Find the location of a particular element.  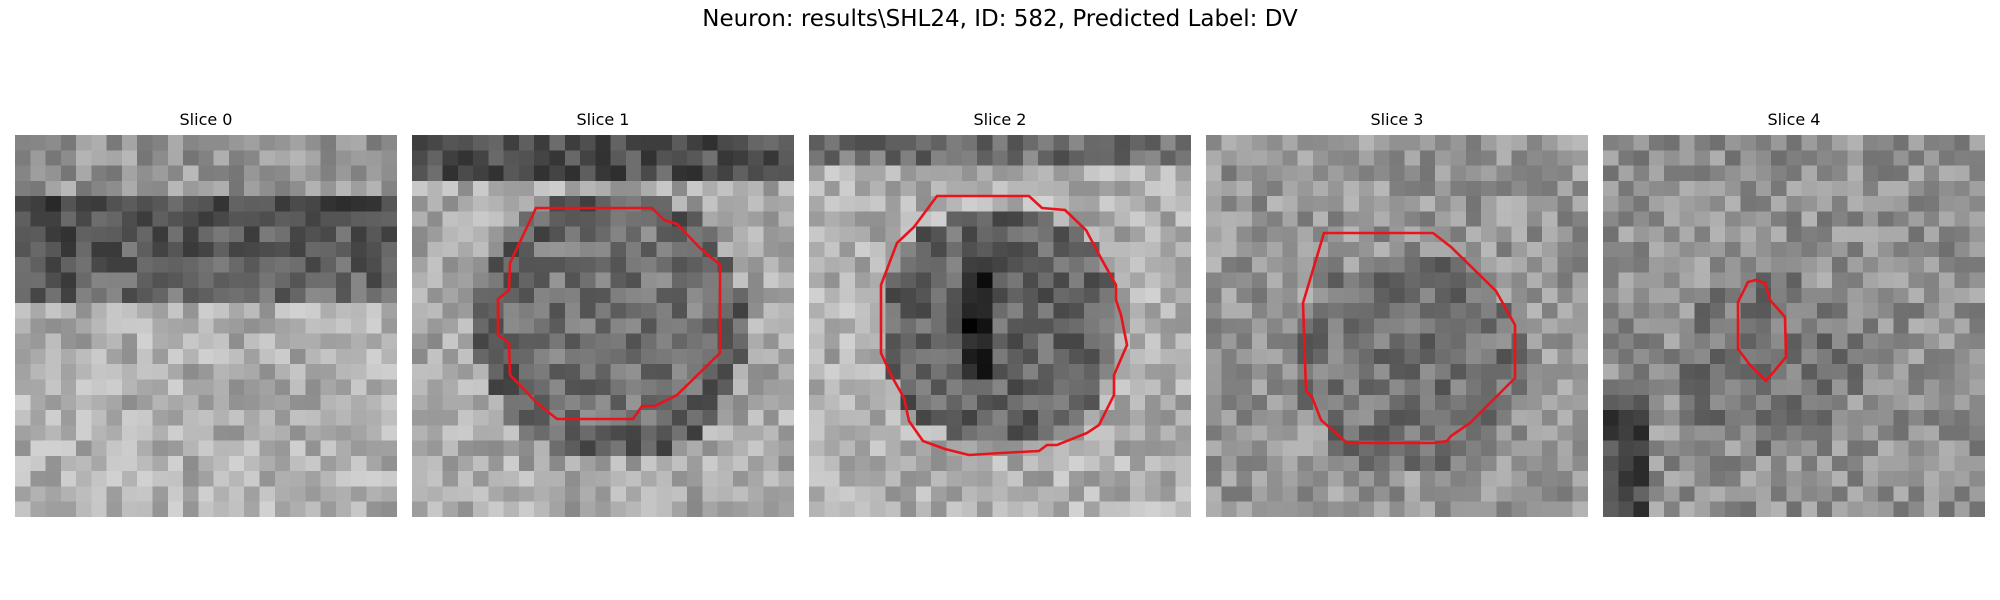

panel-title-slice-0: Slice 0 is located at coordinates (206, 119).